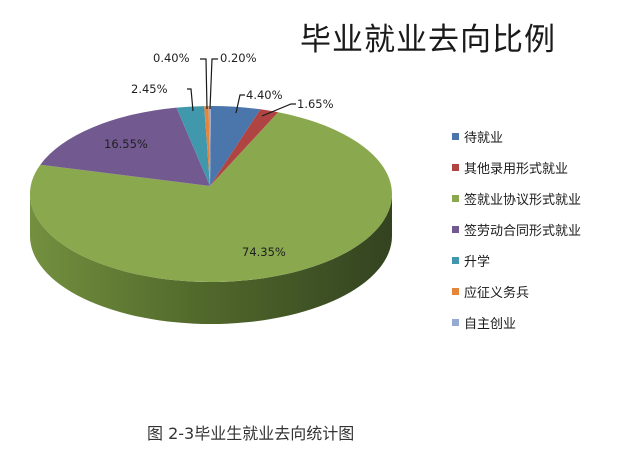 The height and width of the screenshot is (460, 637). I want to click on slice-qita, so click(244, 147).